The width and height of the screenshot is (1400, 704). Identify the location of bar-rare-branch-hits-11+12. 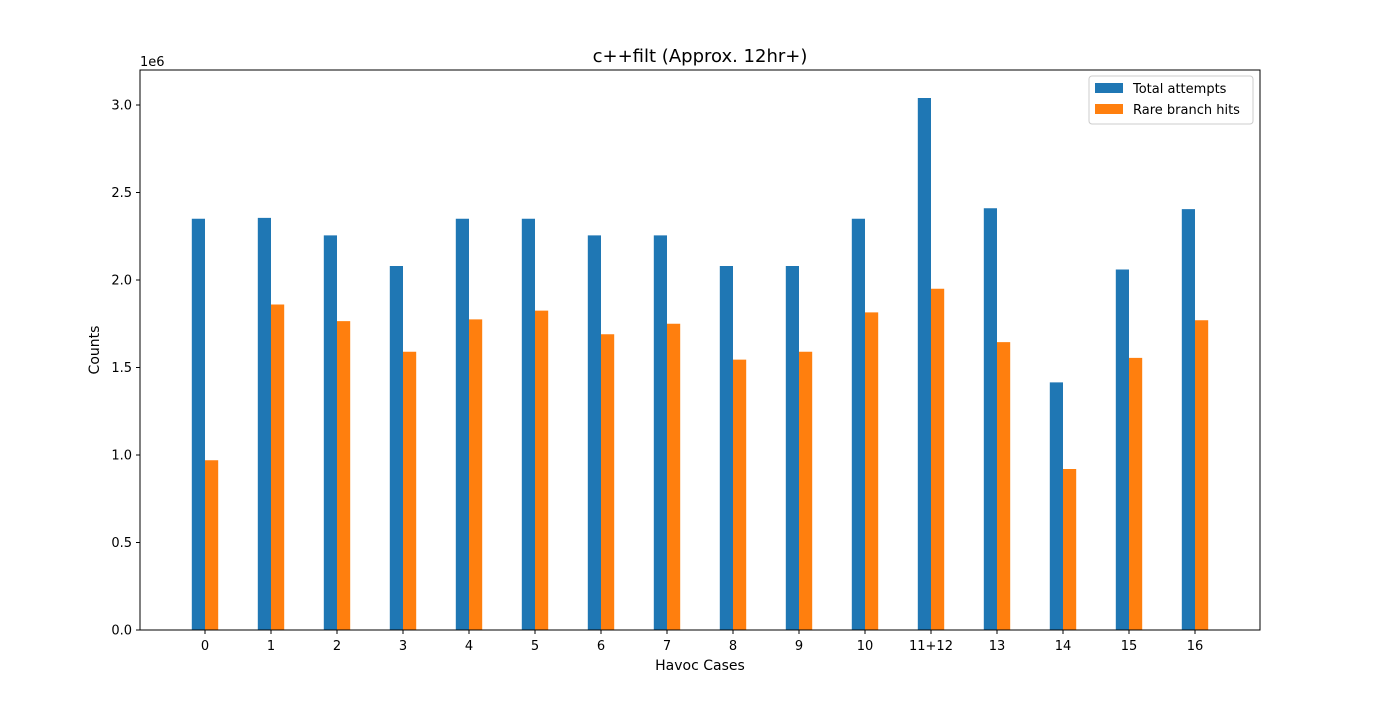
(938, 459).